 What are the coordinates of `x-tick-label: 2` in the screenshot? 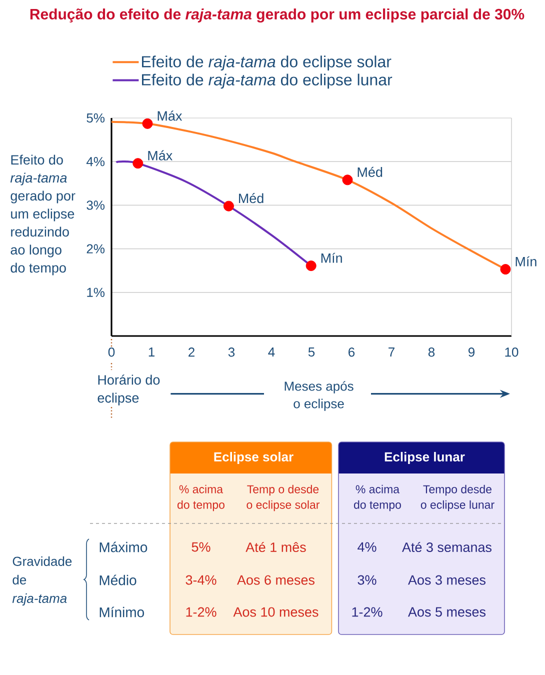 It's located at (191, 352).